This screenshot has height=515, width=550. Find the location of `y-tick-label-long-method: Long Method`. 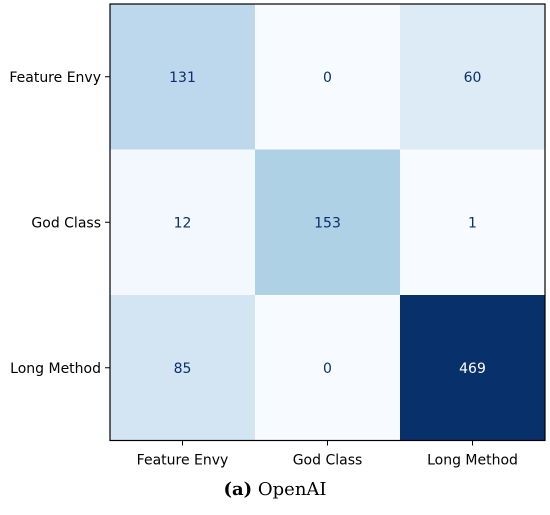

y-tick-label-long-method: Long Method is located at coordinates (55, 369).